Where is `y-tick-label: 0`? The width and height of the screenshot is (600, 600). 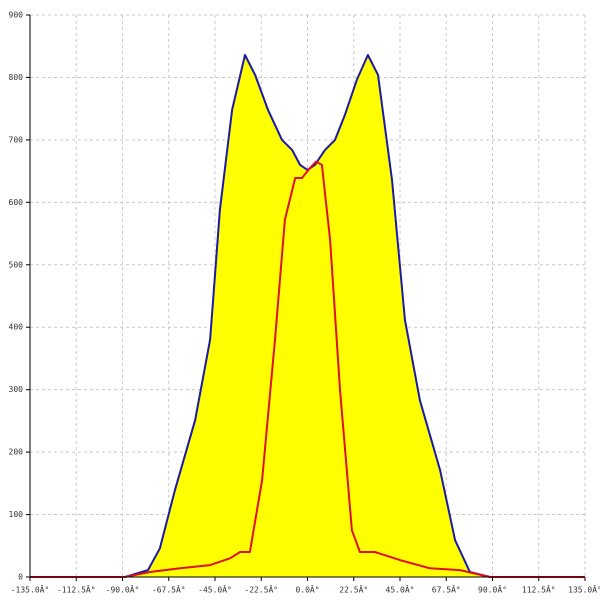
y-tick-label: 0 is located at coordinates (20, 577).